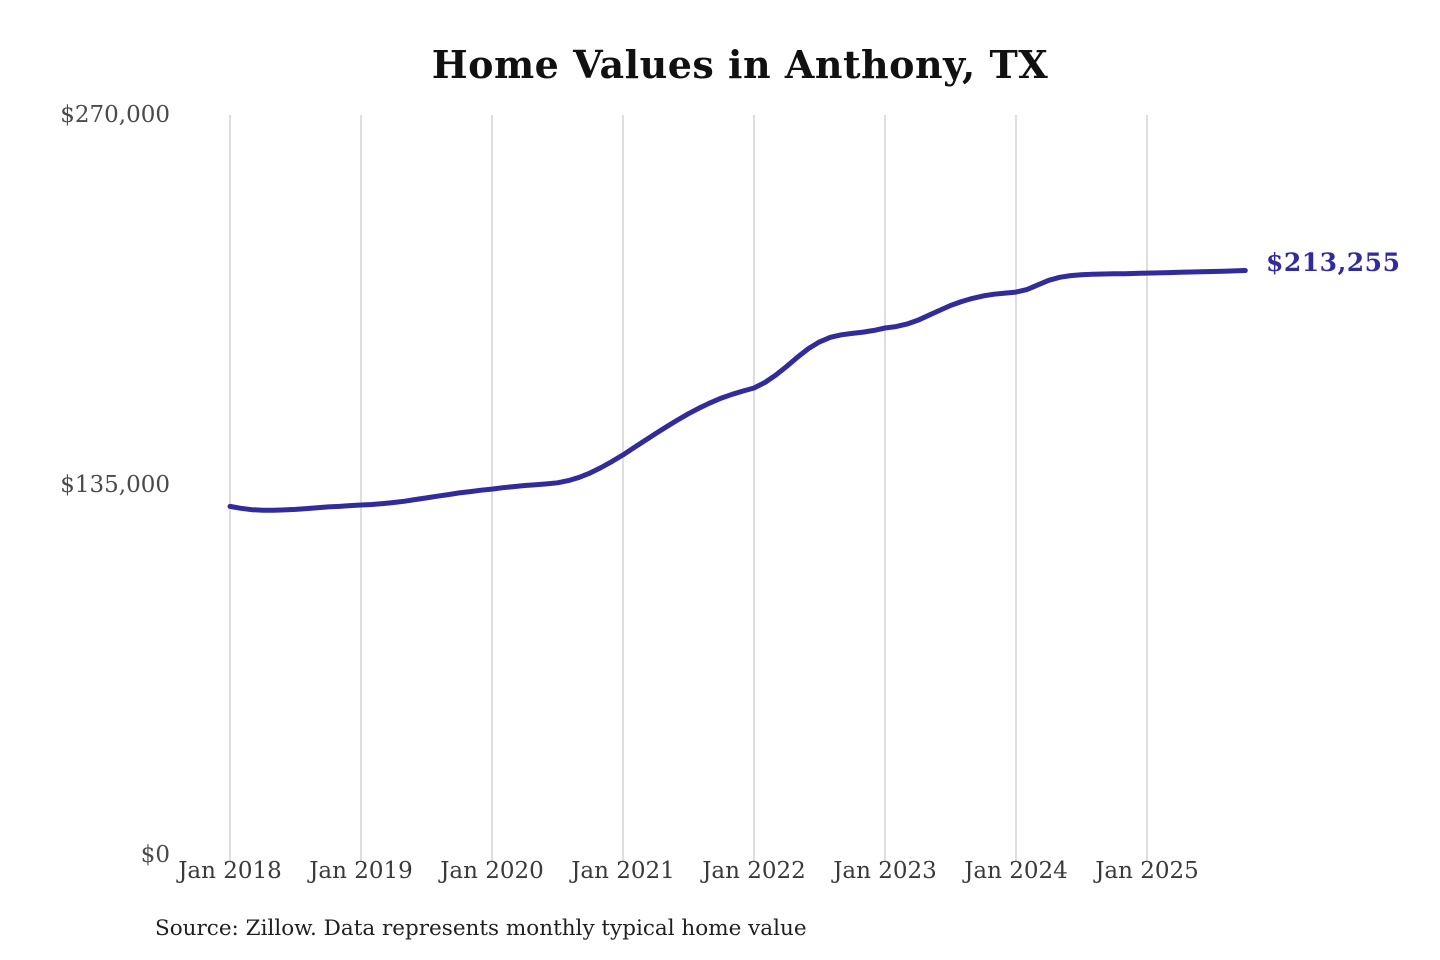 This screenshot has height=960, width=1440. Describe the element at coordinates (230, 871) in the screenshot. I see `x-tick-label: Jan 2018` at that location.